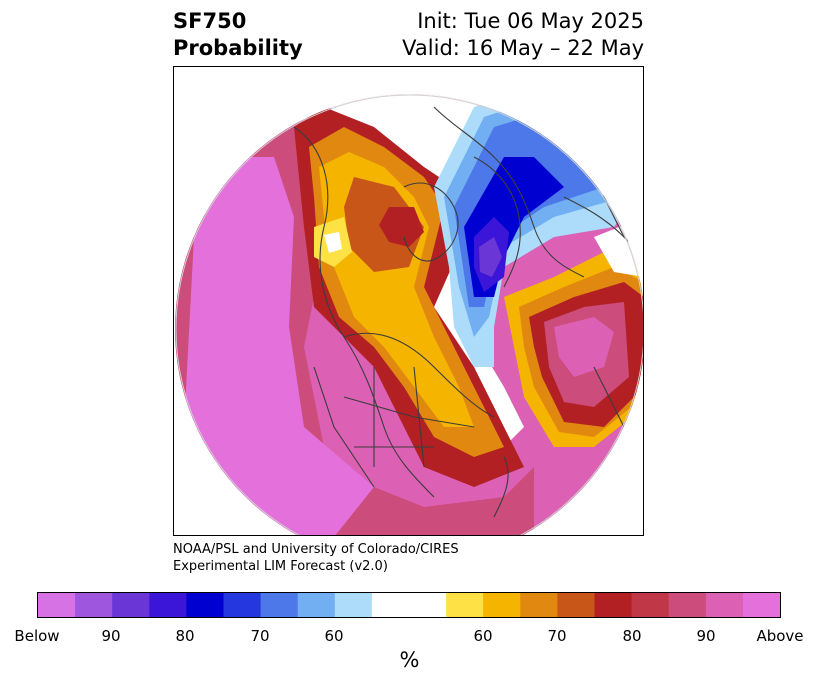 The height and width of the screenshot is (686, 819). I want to click on colorbar-tick-90-below: 90, so click(111, 636).